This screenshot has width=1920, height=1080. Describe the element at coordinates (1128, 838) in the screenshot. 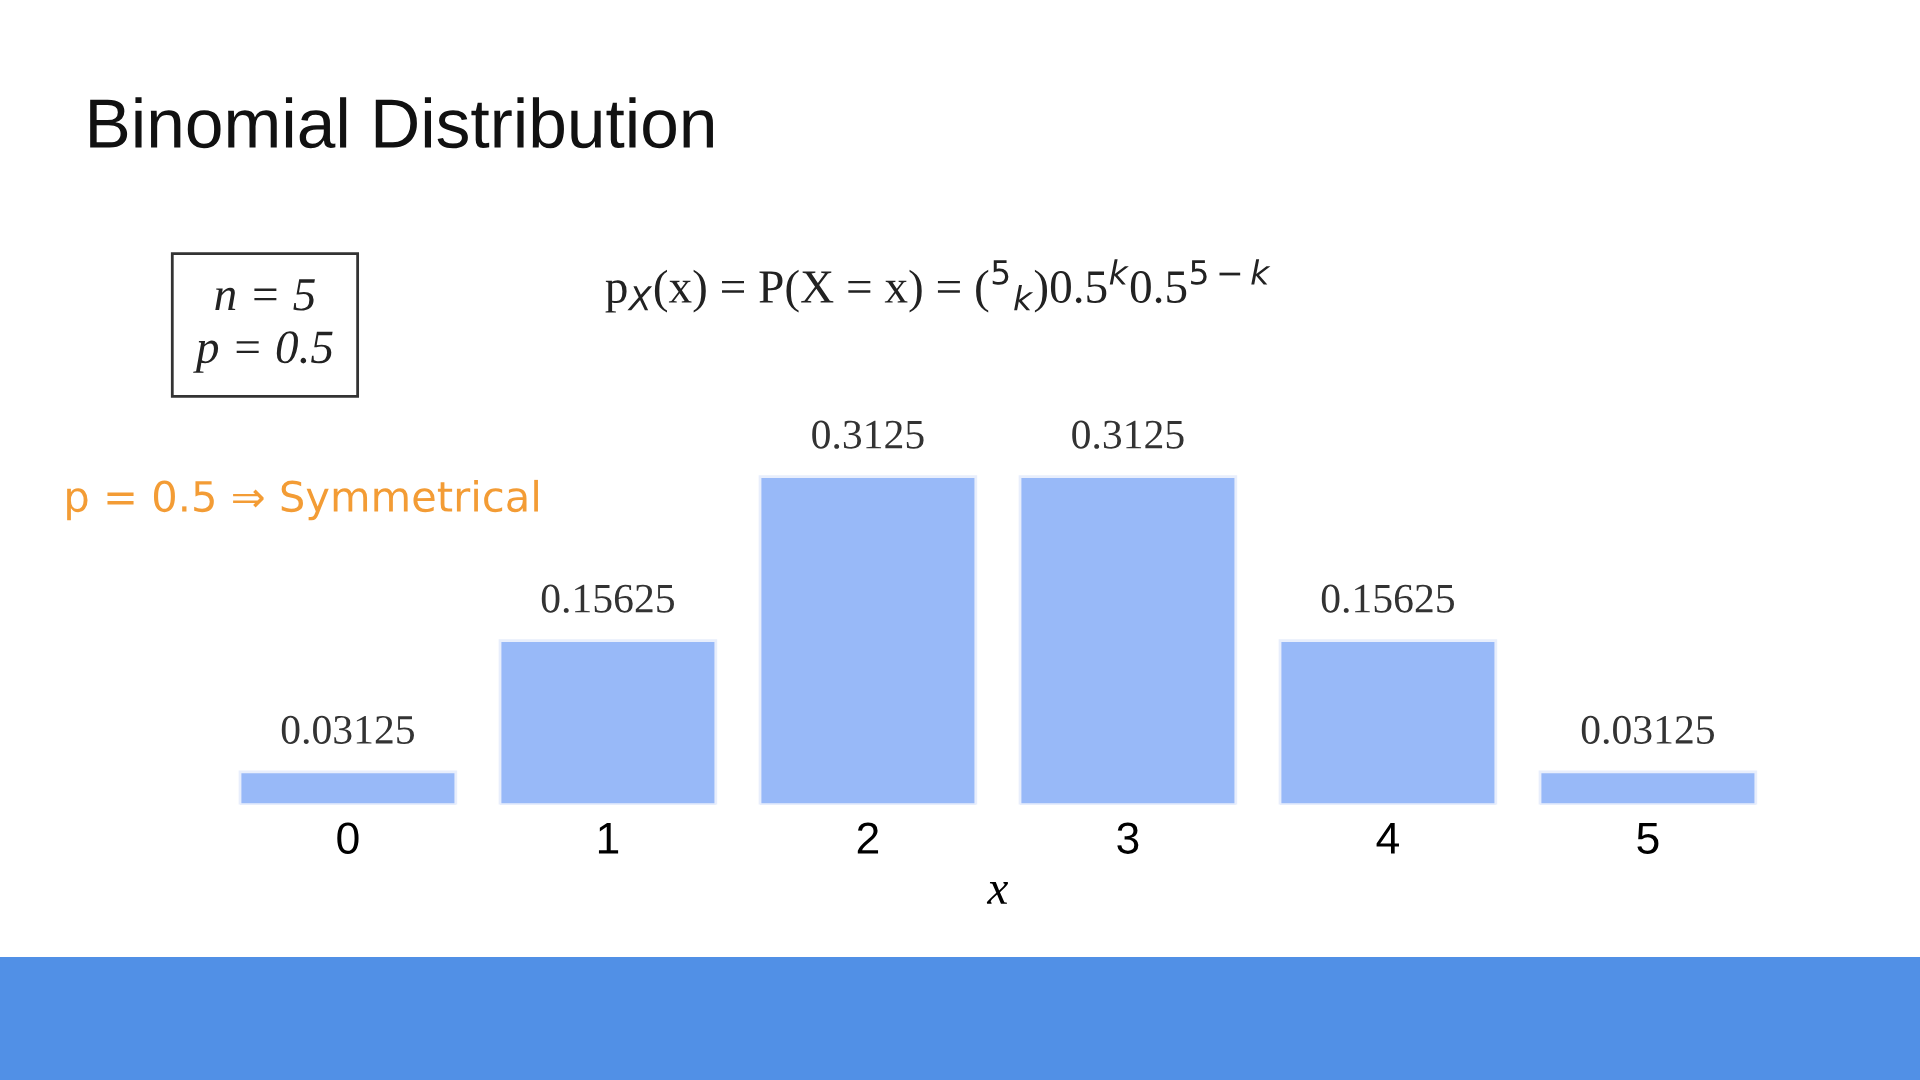

I see `x-tick-label: 3` at that location.